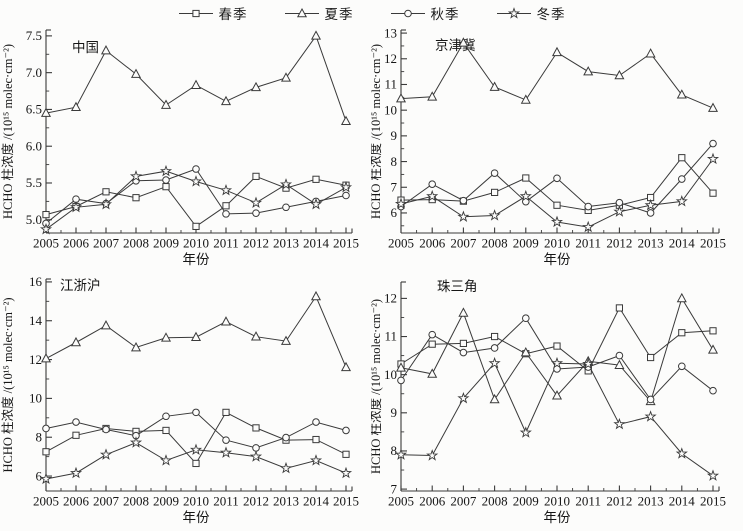  Describe the element at coordinates (233, 14) in the screenshot. I see `legend-label-spring: 春季` at that location.